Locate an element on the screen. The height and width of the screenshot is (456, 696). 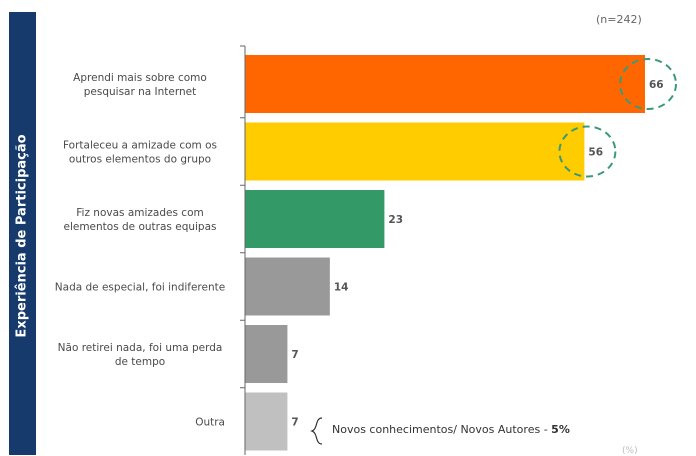
value-label-4: 14 is located at coordinates (341, 288).